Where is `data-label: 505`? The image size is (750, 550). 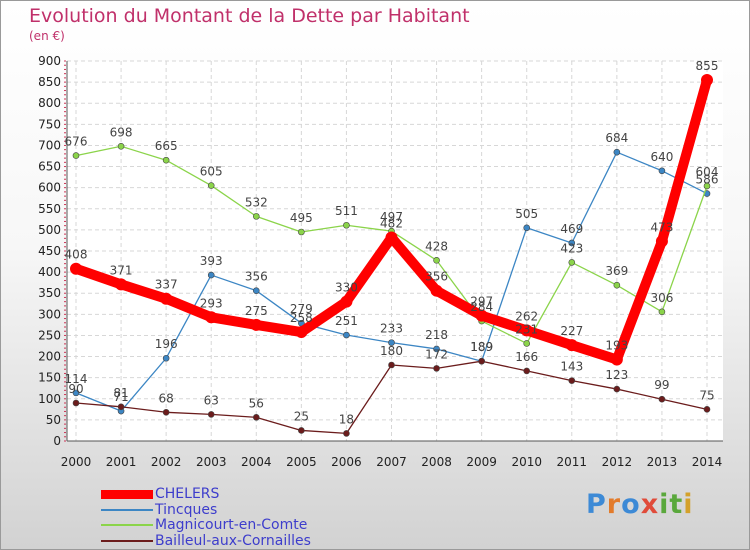 data-label: 505 is located at coordinates (526, 214).